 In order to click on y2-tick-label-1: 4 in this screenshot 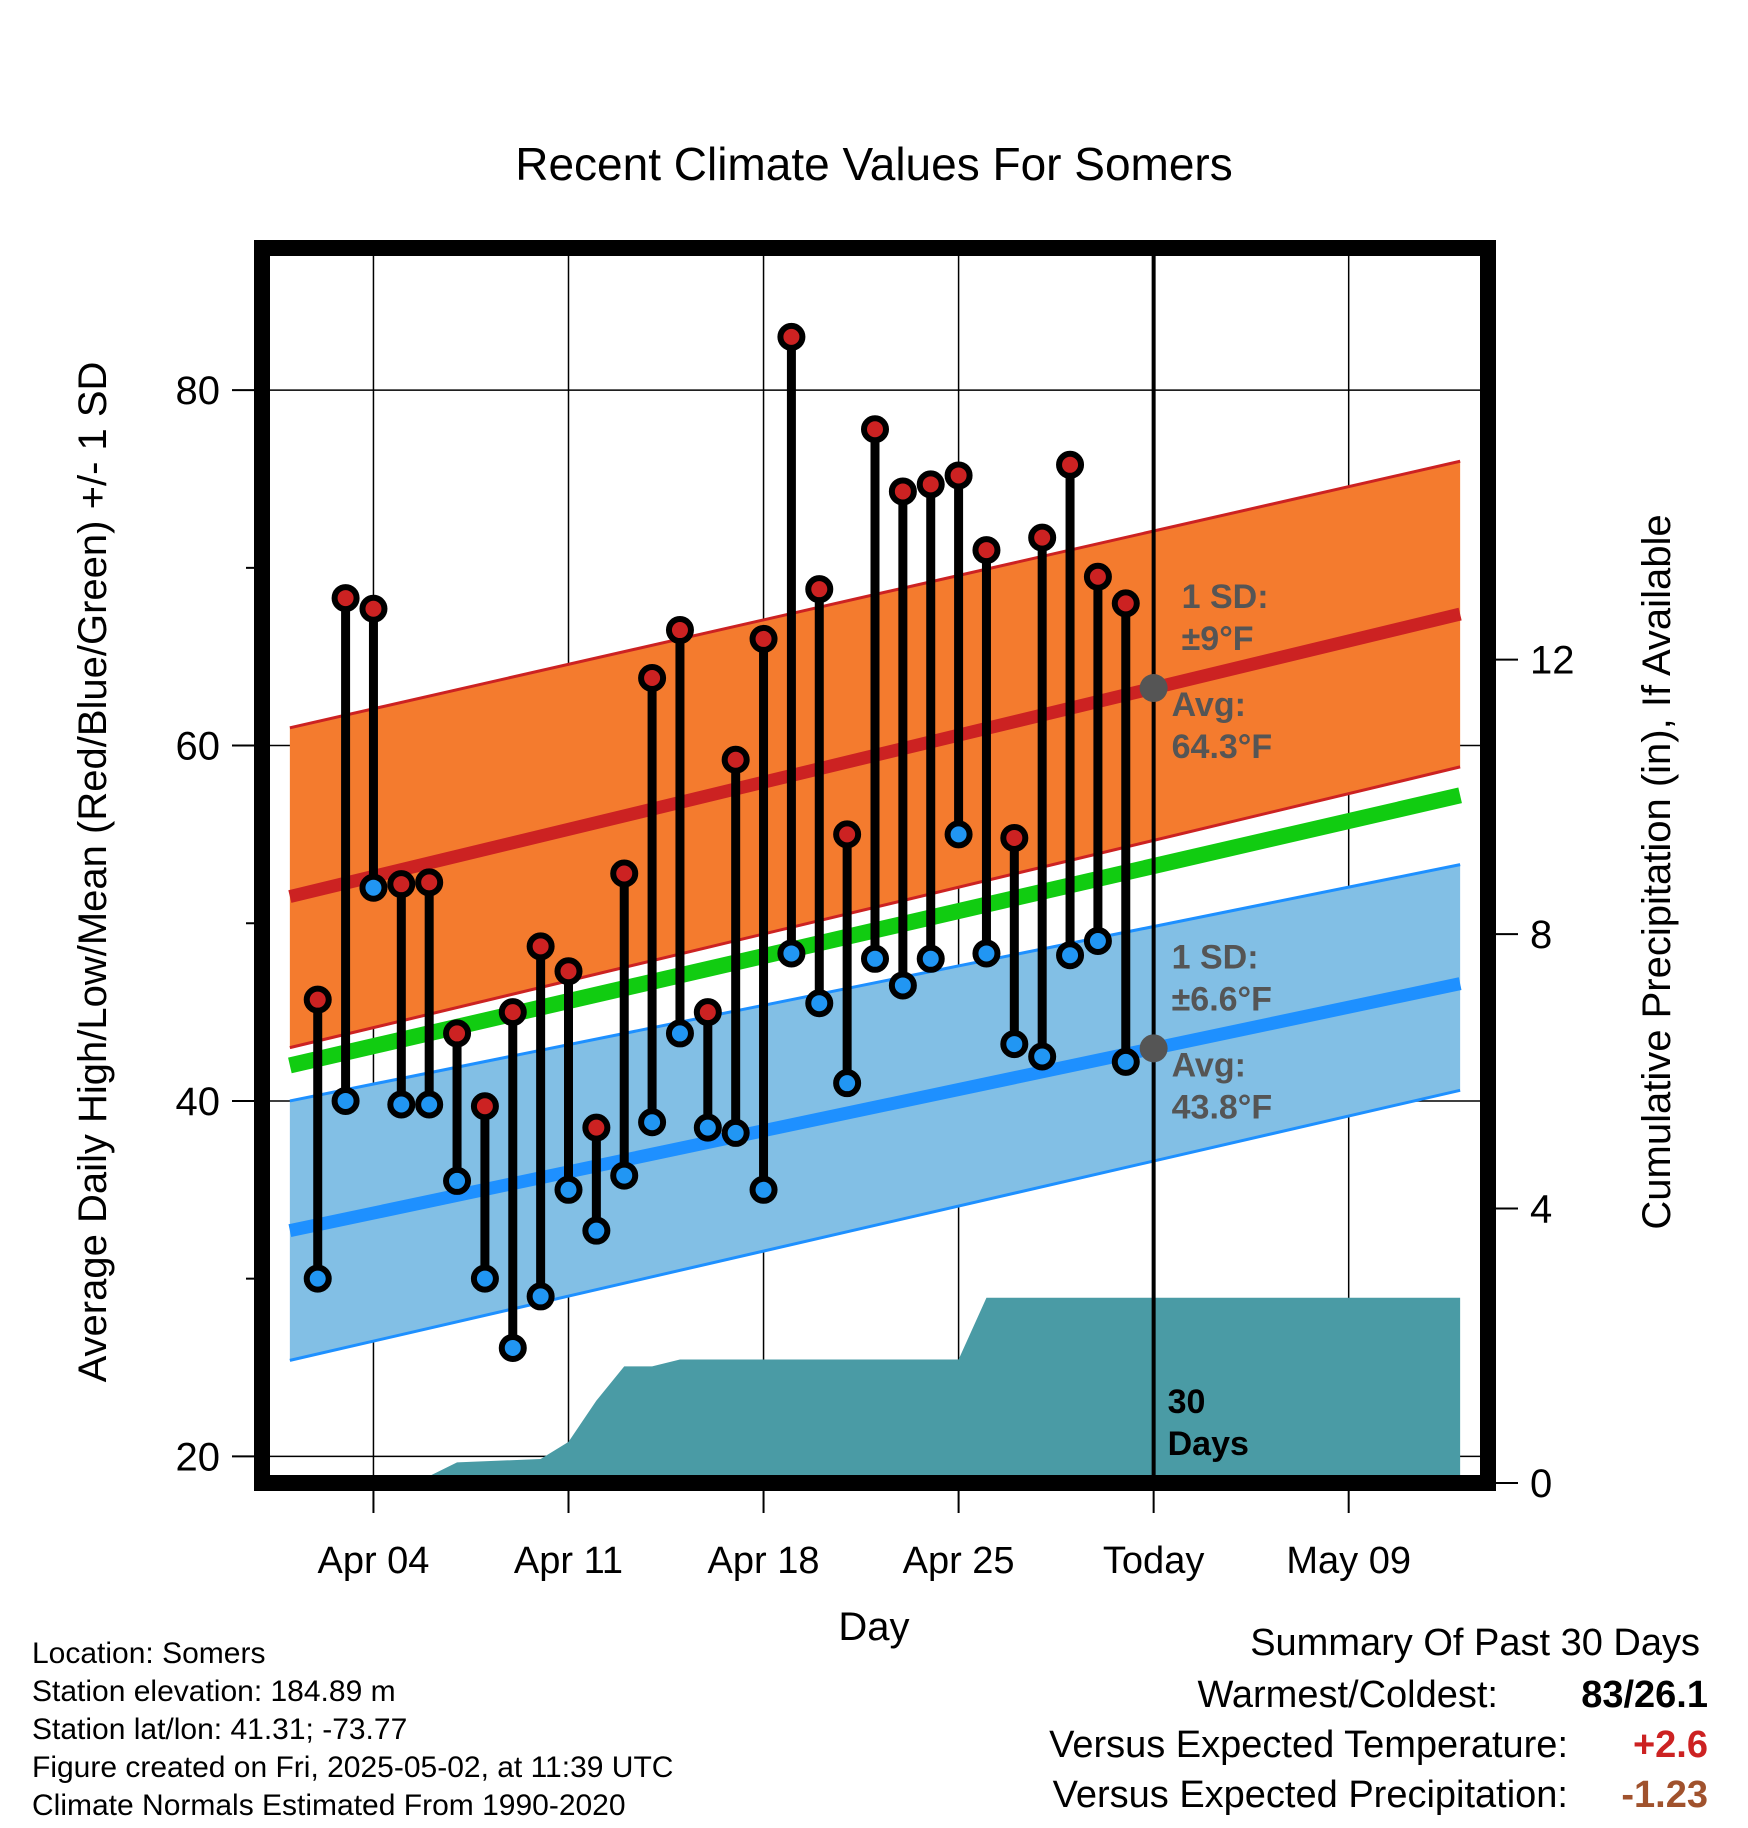, I will do `click(1541, 1210)`.